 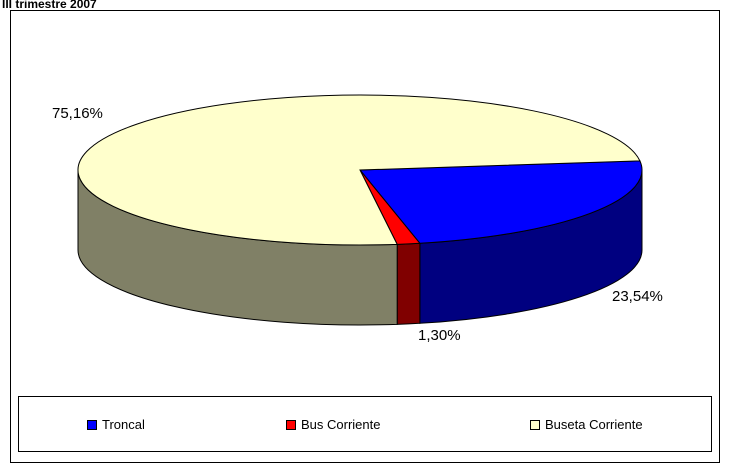 I want to click on data-label-bus-corriente: 1,30%, so click(x=439, y=335).